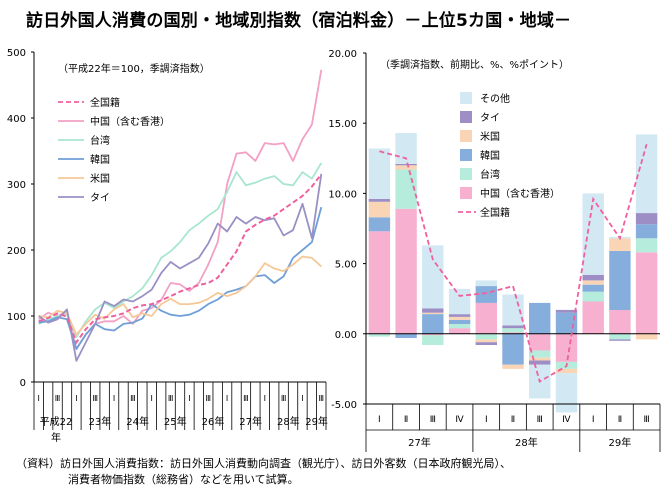 Image resolution: width=672 pixels, height=504 pixels. What do you see at coordinates (100, 198) in the screenshot?
I see `left-legend-label: タイ` at bounding box center [100, 198].